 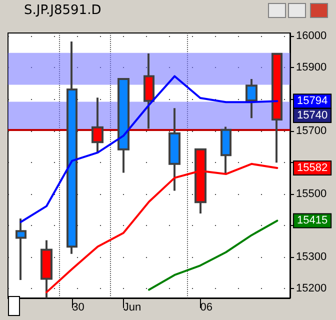 What do you see at coordinates (311, 130) in the screenshot?
I see `y-tick-label: 15700` at bounding box center [311, 130].